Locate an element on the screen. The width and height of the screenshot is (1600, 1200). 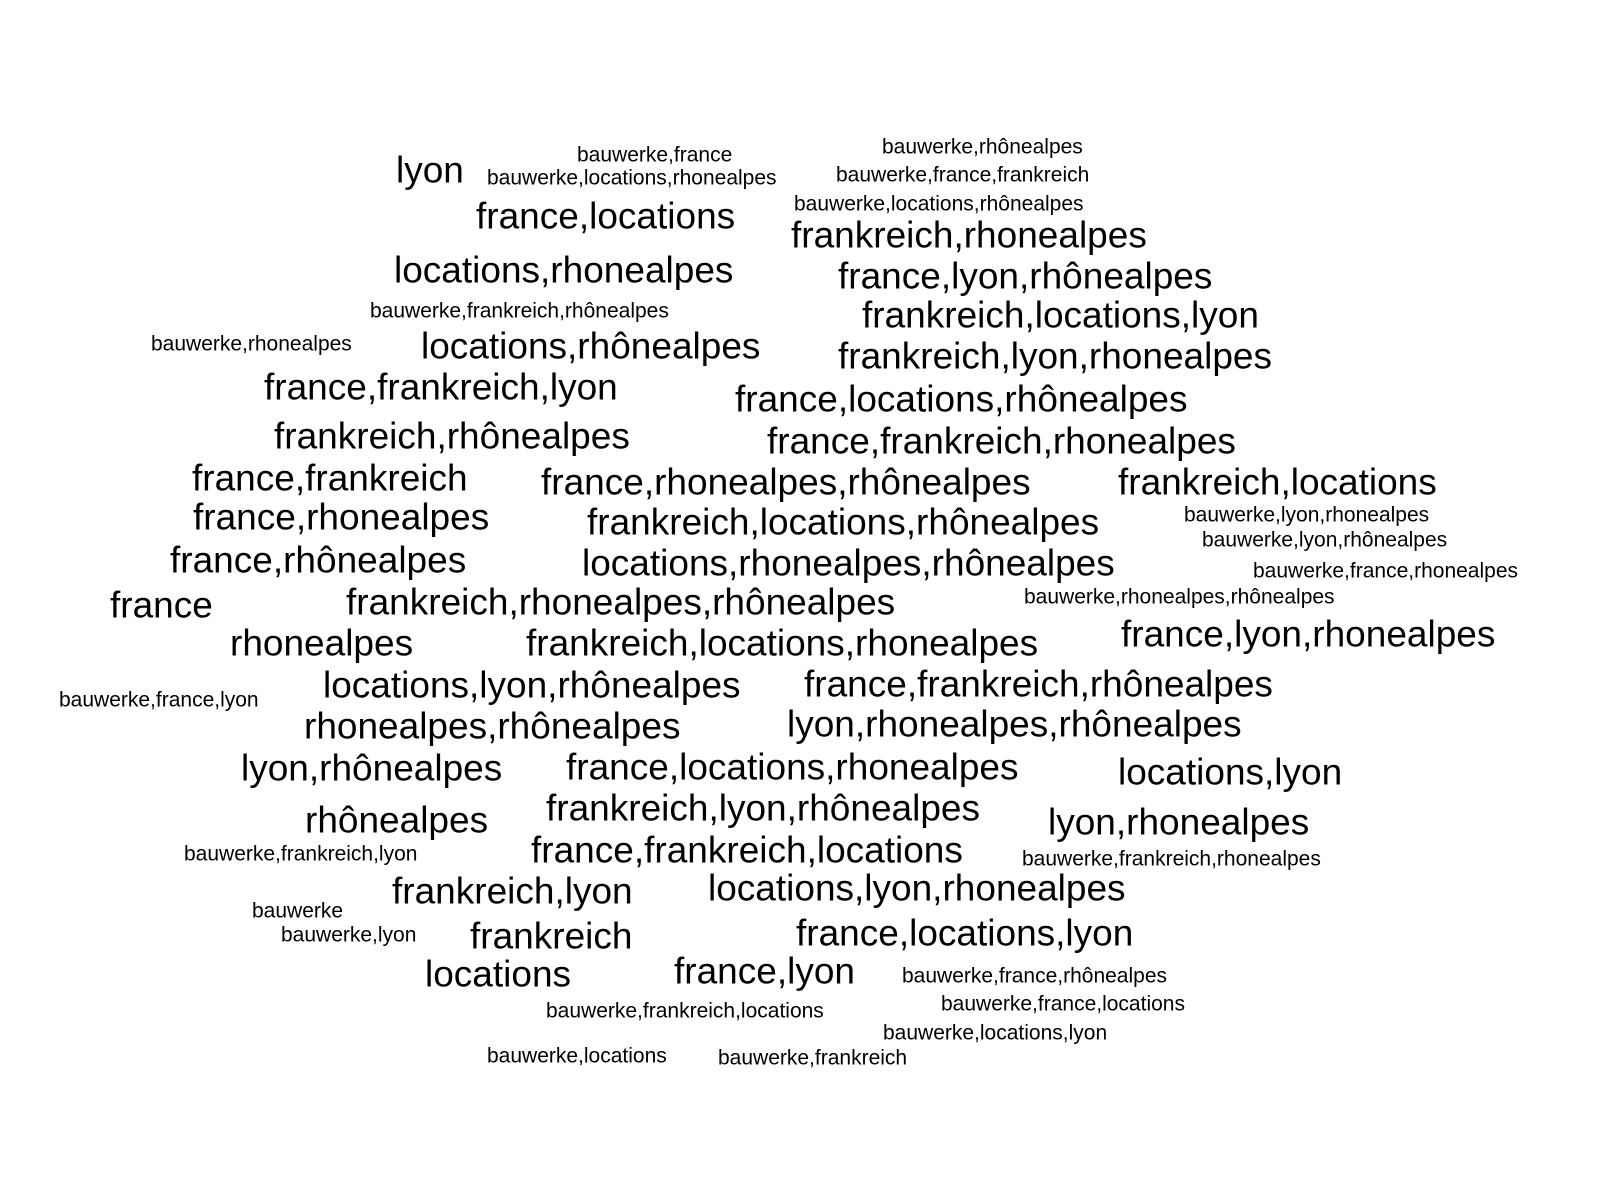
word-bauwerke-frankreich-lyon: bauwerke,frankreich,lyon is located at coordinates (301, 854).